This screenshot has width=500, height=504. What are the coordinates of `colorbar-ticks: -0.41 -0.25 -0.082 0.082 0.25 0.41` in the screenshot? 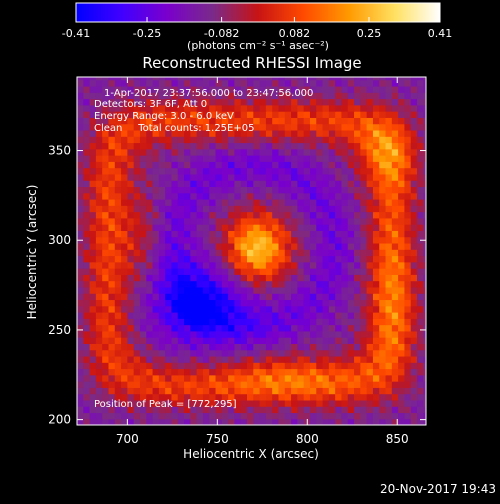 It's located at (257, 28).